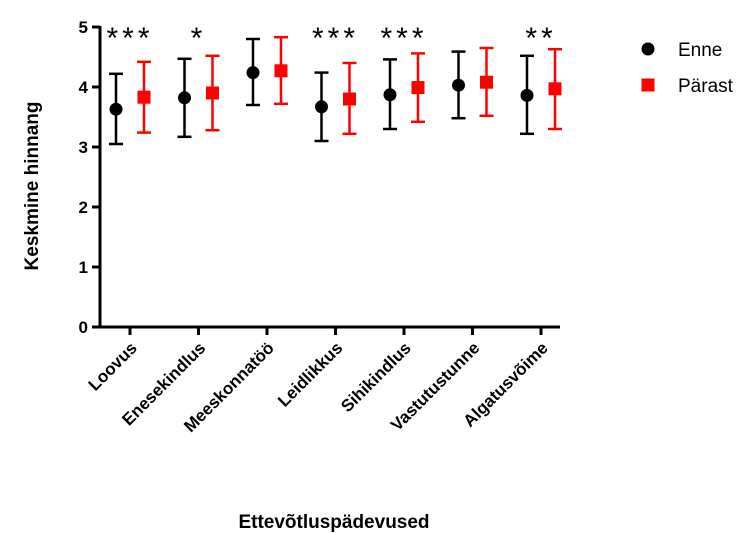 The image size is (756, 533). What do you see at coordinates (310, 374) in the screenshot?
I see `x-tick-label: Leidlikkus` at bounding box center [310, 374].